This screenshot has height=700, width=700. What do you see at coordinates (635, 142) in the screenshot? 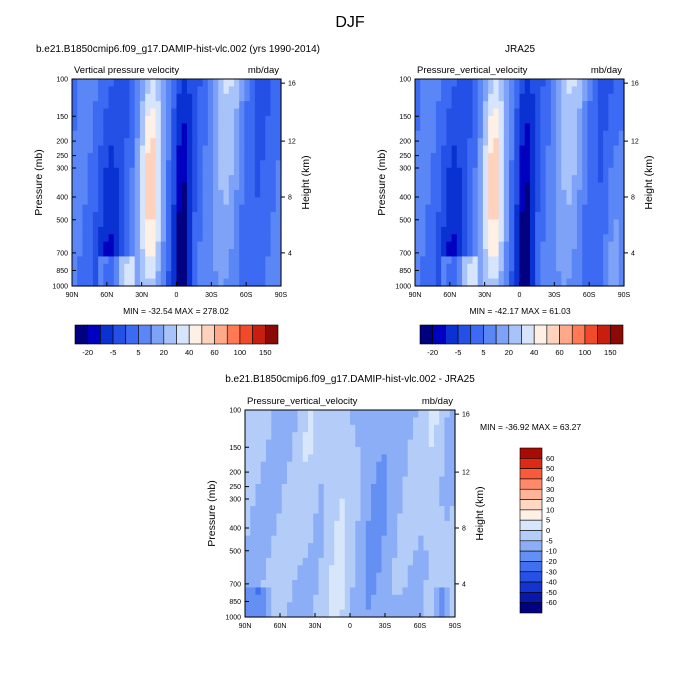
I see `y-right-tick-label: 12` at bounding box center [635, 142].